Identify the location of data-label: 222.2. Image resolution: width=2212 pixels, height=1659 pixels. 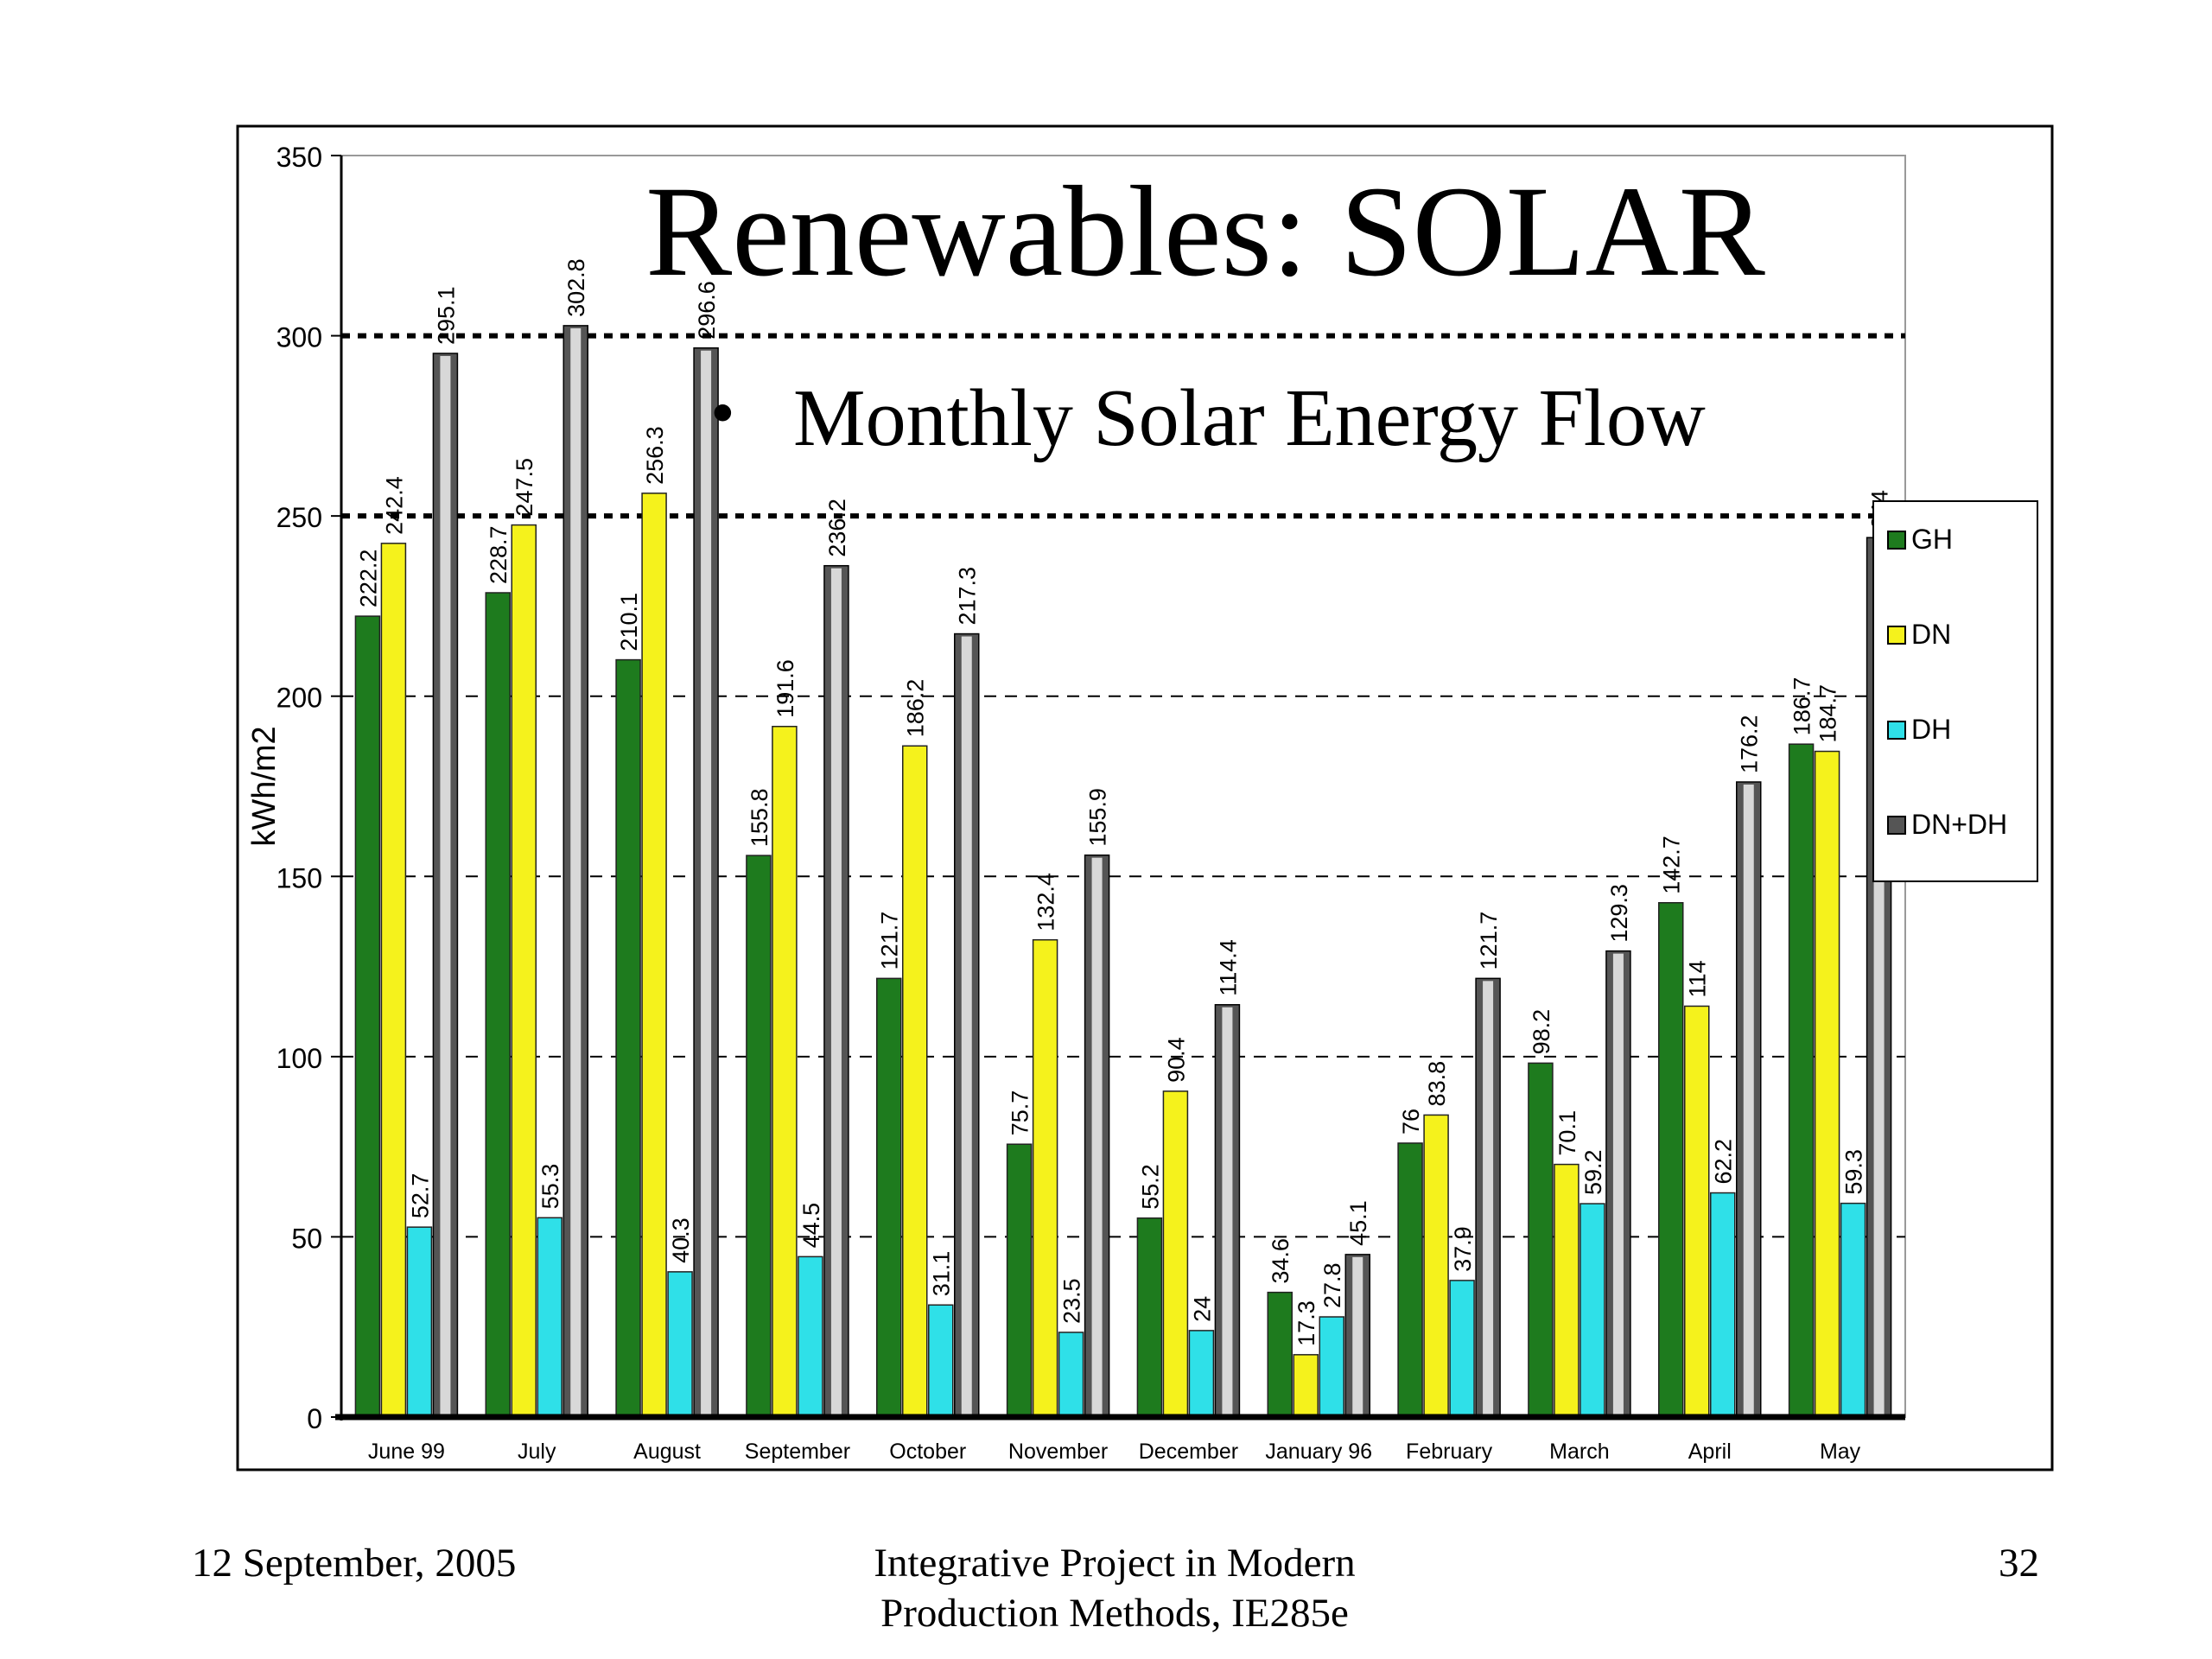
(368, 579).